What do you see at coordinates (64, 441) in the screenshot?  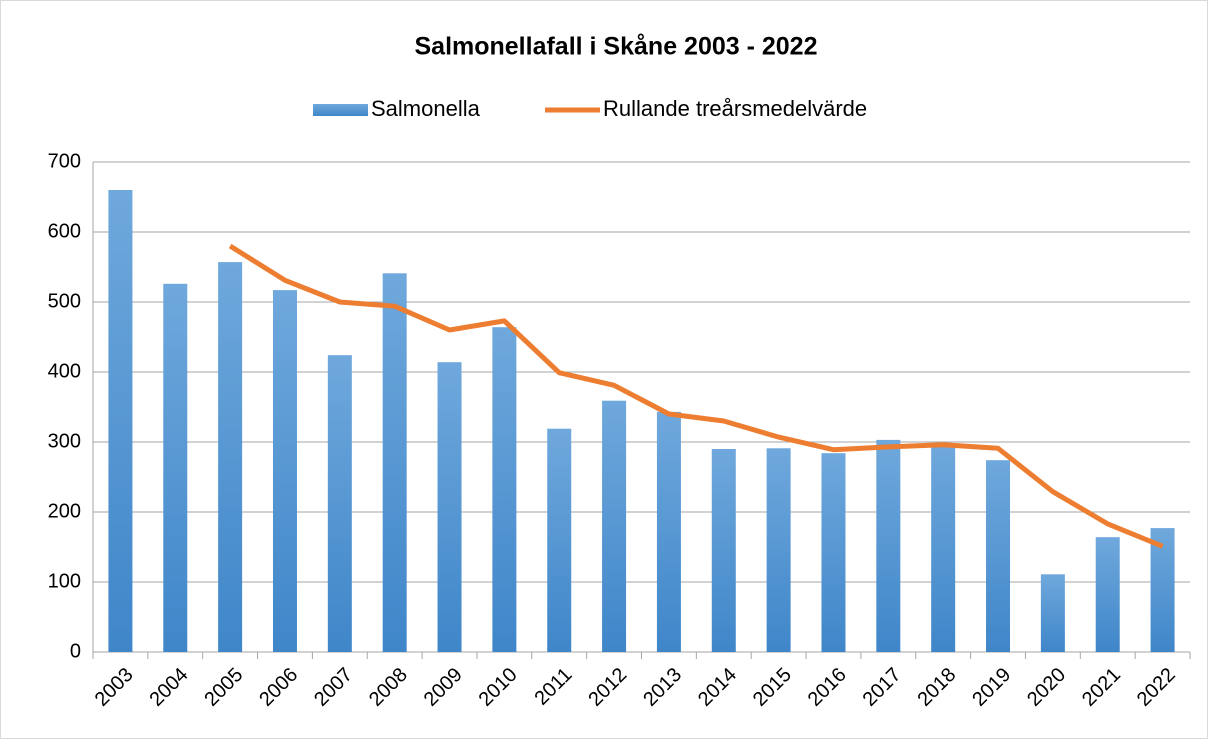 I see `y-tick-label: 300` at bounding box center [64, 441].